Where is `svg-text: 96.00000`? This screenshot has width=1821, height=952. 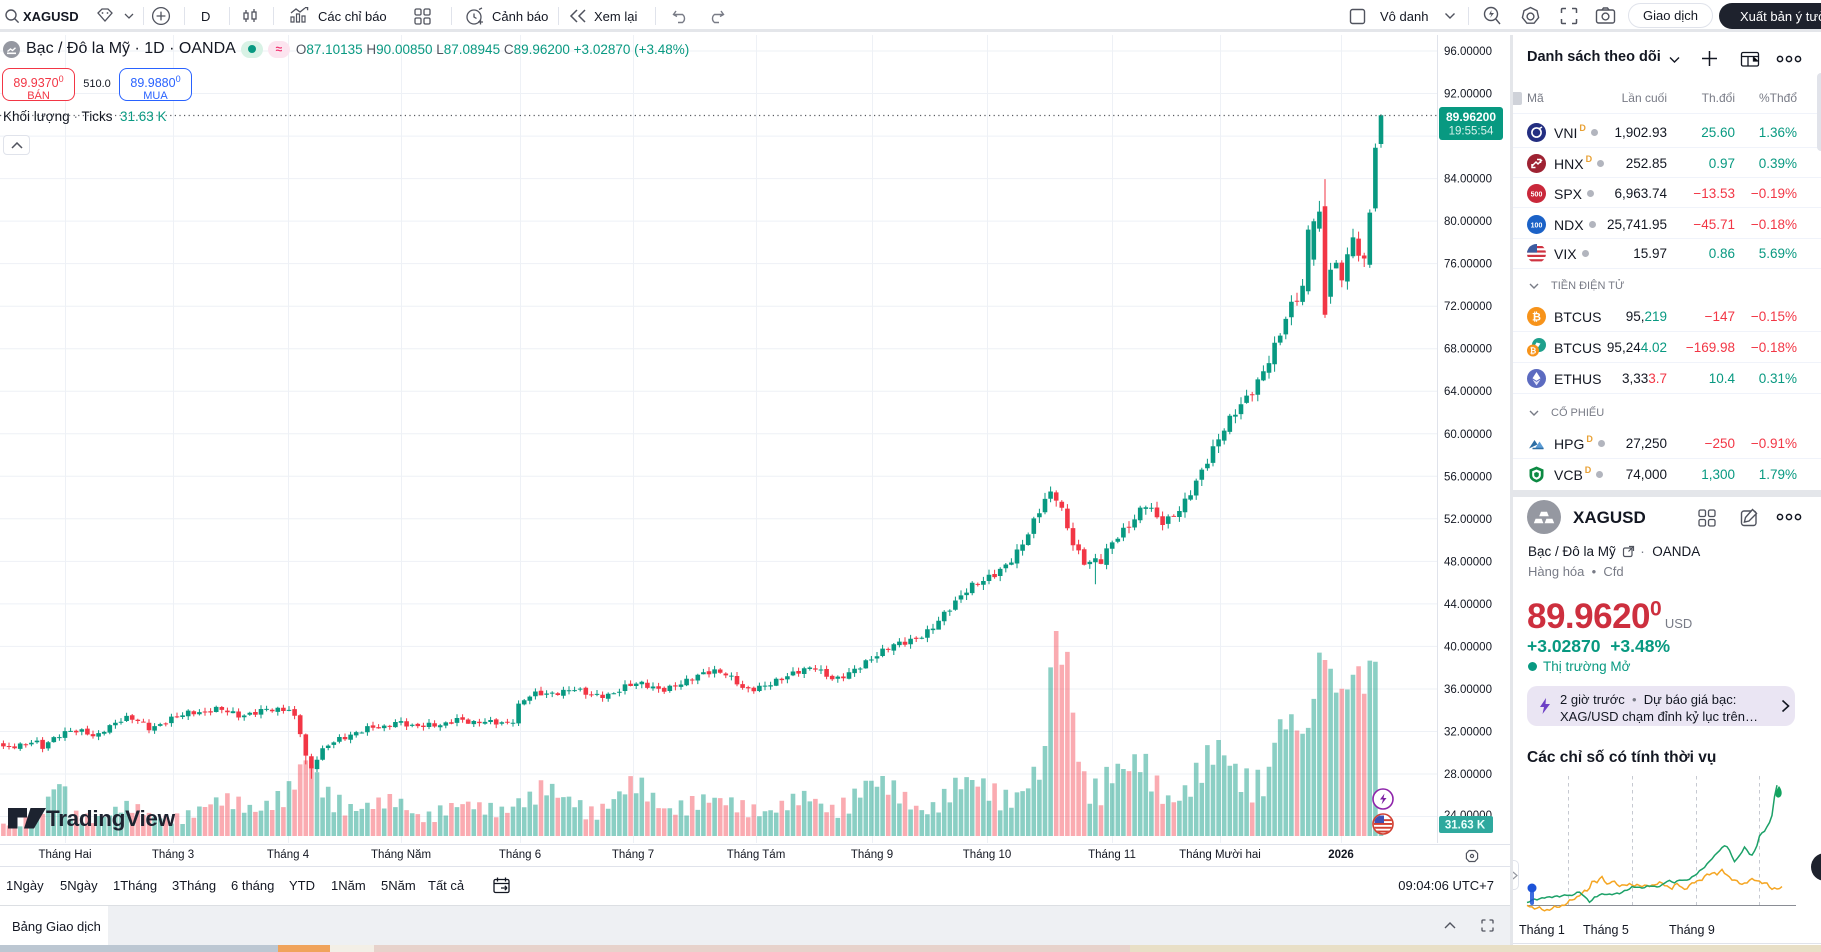
svg-text: 96.00000 is located at coordinates (1468, 52).